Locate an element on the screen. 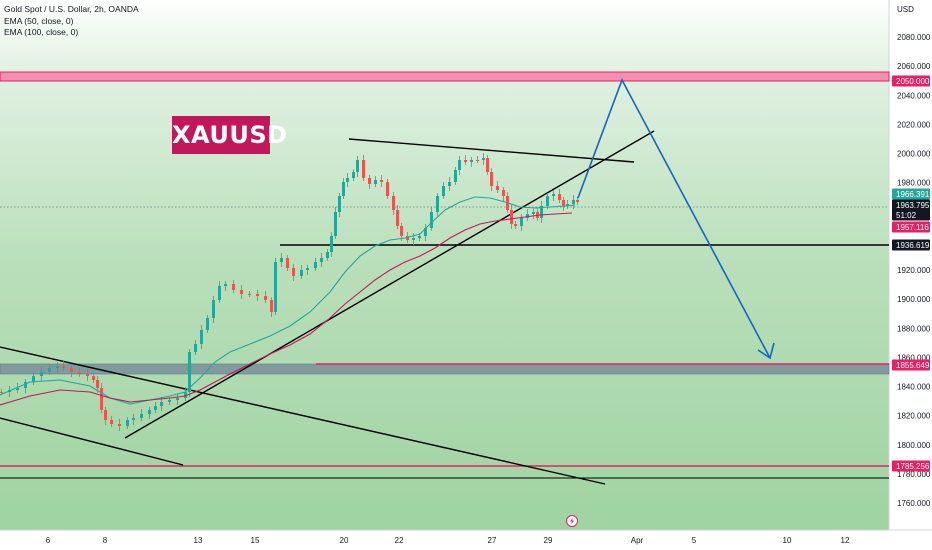 The width and height of the screenshot is (932, 550). symbol-title: Gold Spot / U.S. Dollar, 2h, OANDA is located at coordinates (71, 9).